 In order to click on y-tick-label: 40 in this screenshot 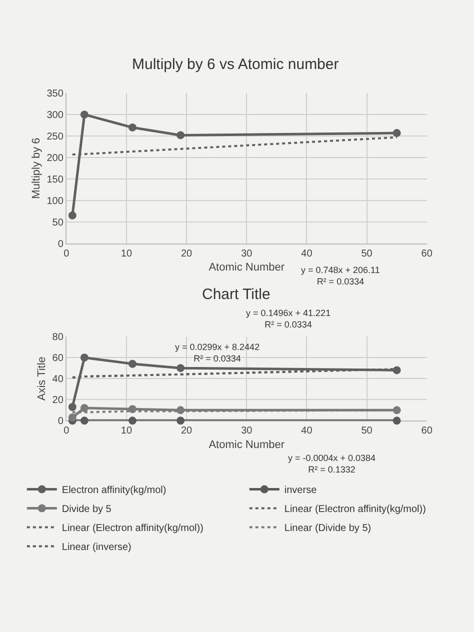, I will do `click(58, 380)`.